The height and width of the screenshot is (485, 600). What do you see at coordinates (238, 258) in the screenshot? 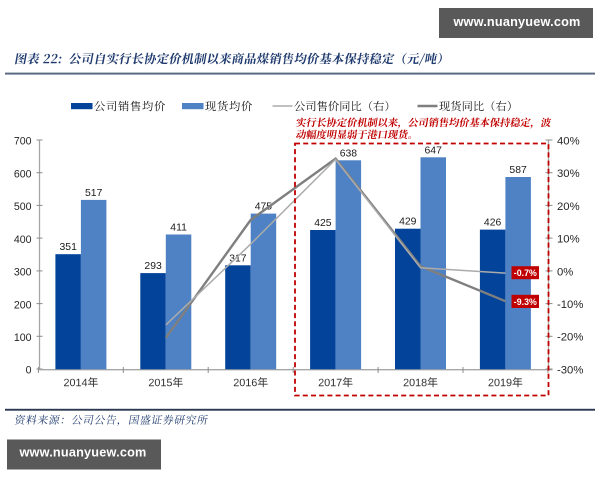
I see `svg-text: 317` at bounding box center [238, 258].